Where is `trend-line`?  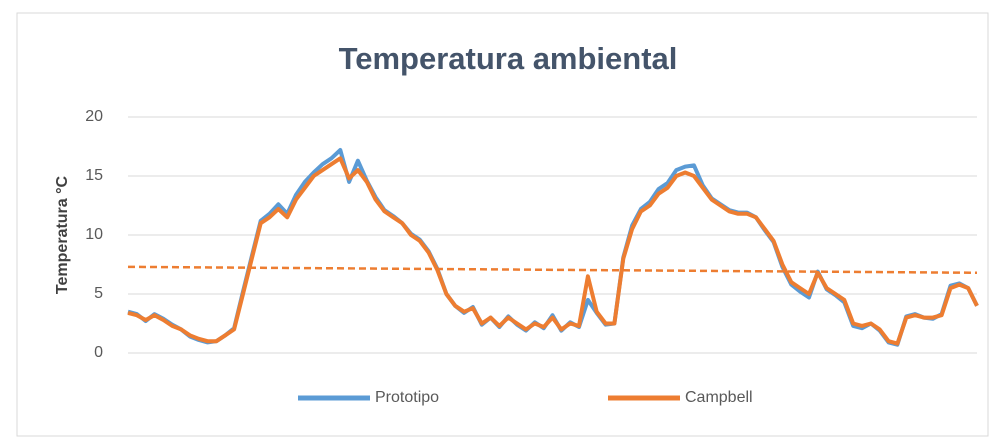
trend-line is located at coordinates (552, 270).